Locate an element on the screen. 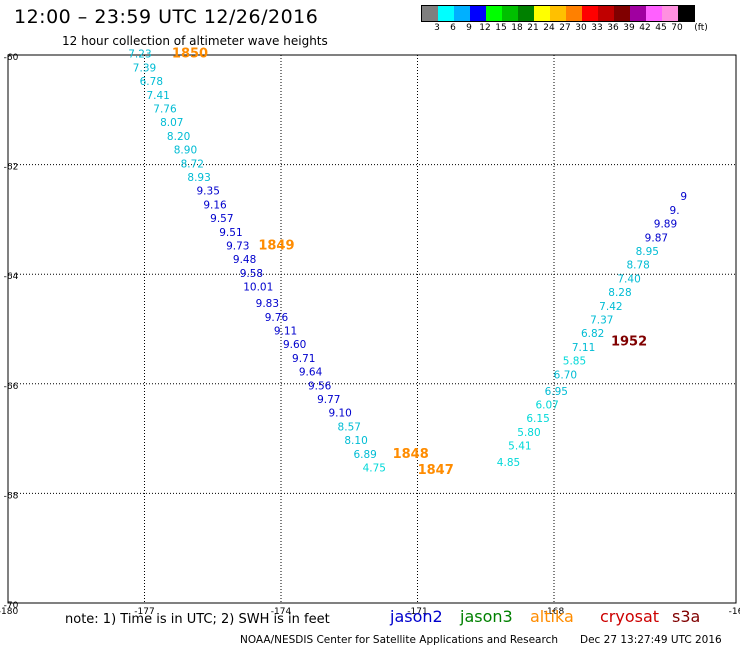 This screenshot has width=740, height=650. time-label: 1847 is located at coordinates (436, 470).